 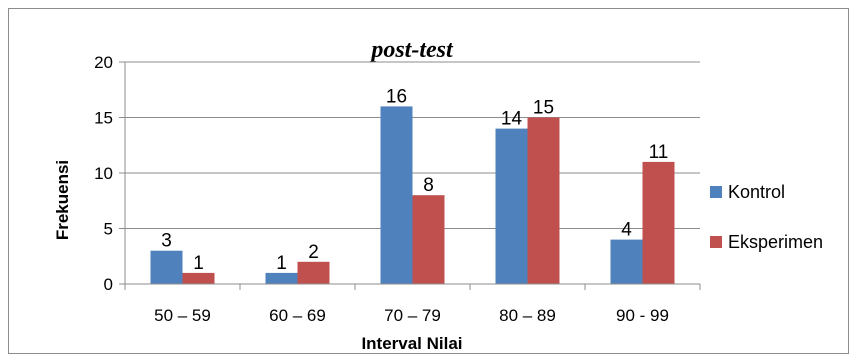 I want to click on legend-label-eksperimen: Eksperimen, so click(x=775, y=242).